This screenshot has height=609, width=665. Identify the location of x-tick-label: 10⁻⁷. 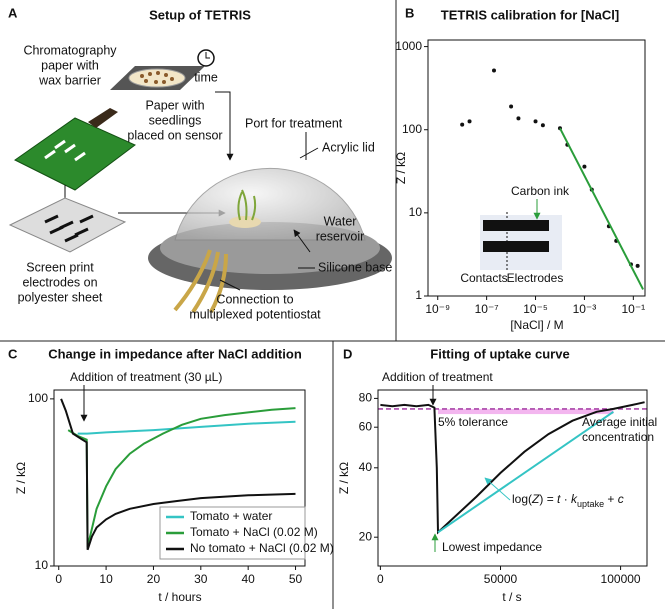
(487, 309).